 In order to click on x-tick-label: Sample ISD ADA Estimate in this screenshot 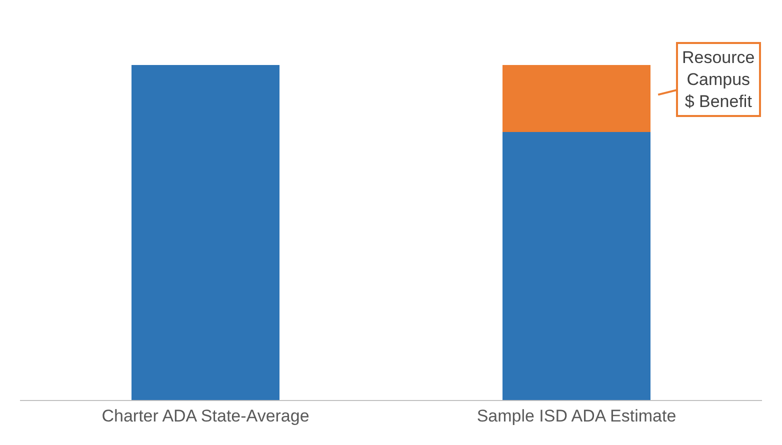, I will do `click(576, 416)`.